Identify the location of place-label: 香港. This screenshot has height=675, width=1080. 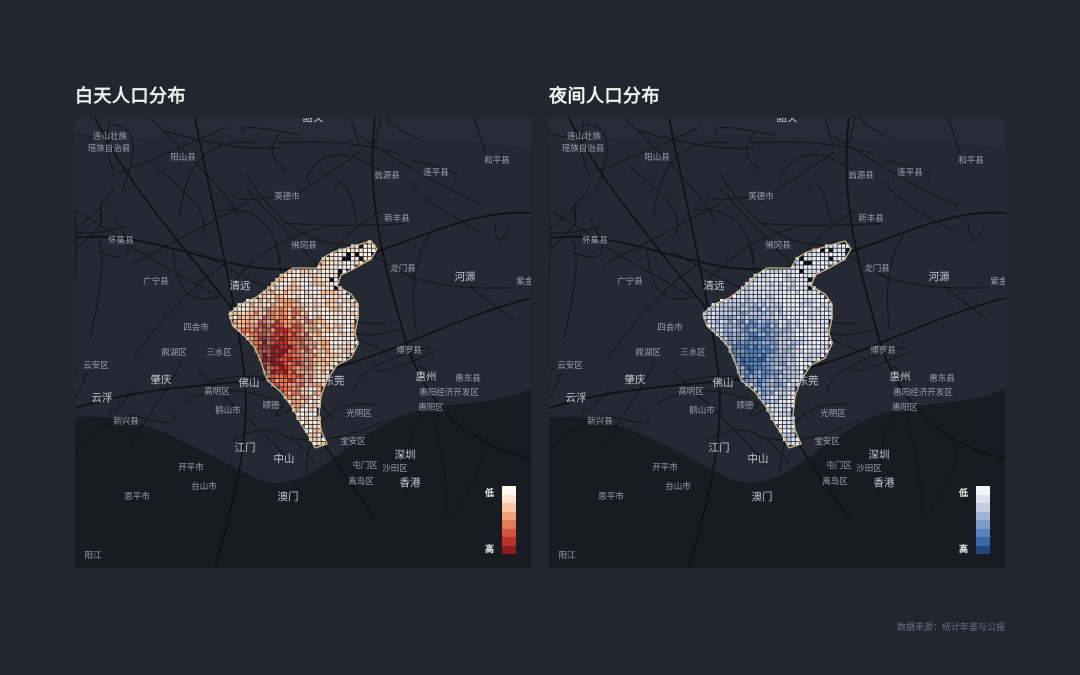
(884, 482).